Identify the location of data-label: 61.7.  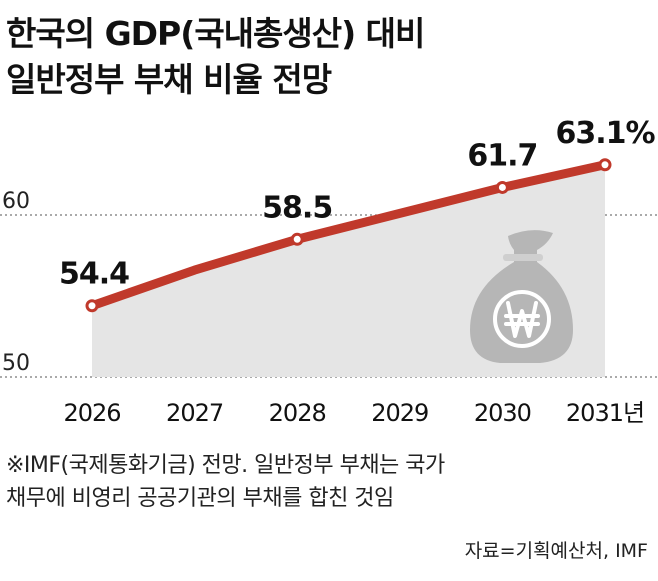
(502, 155).